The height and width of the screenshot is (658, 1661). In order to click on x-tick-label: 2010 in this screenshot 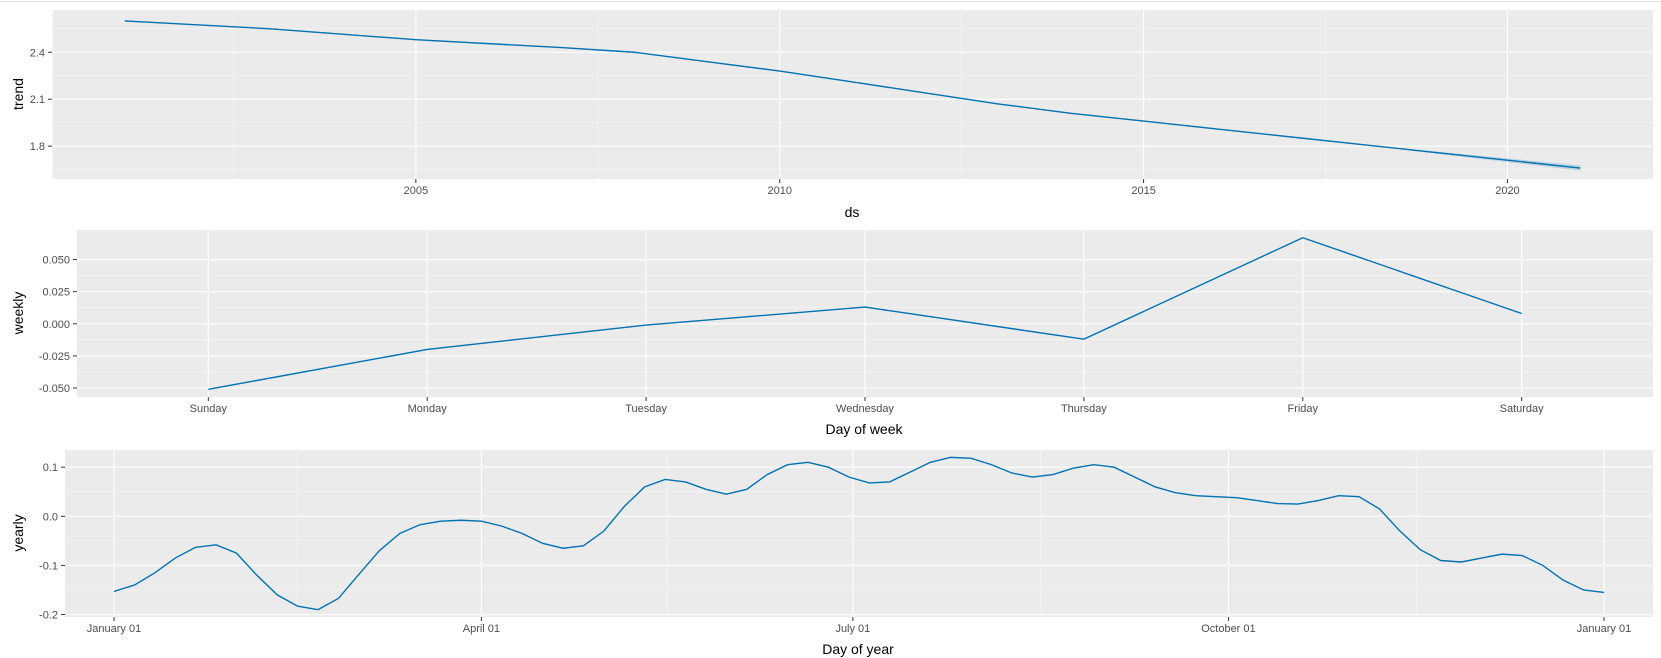, I will do `click(779, 191)`.